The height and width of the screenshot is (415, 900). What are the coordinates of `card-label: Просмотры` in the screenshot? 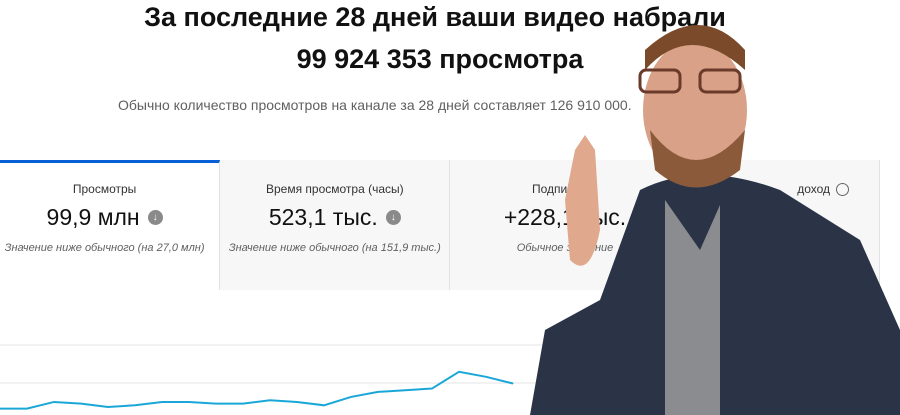 It's located at (104, 189).